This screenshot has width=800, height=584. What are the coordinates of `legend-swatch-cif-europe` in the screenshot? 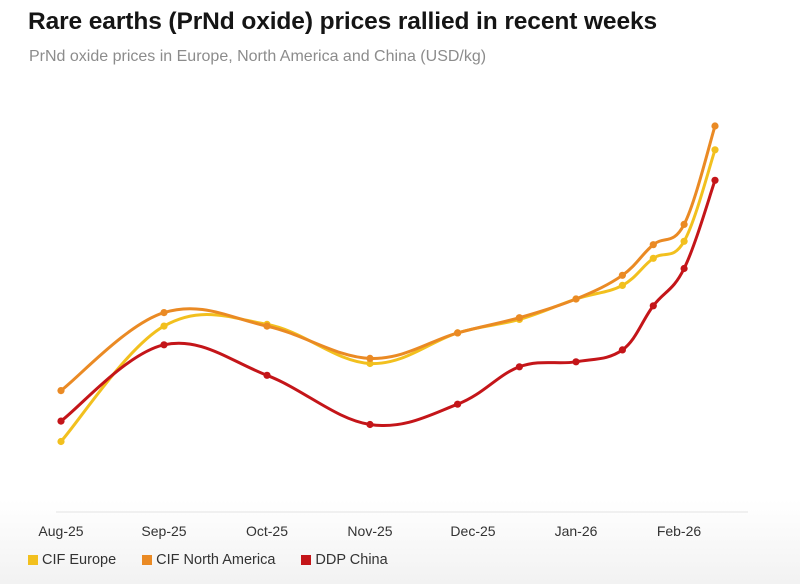 It's located at (33, 560).